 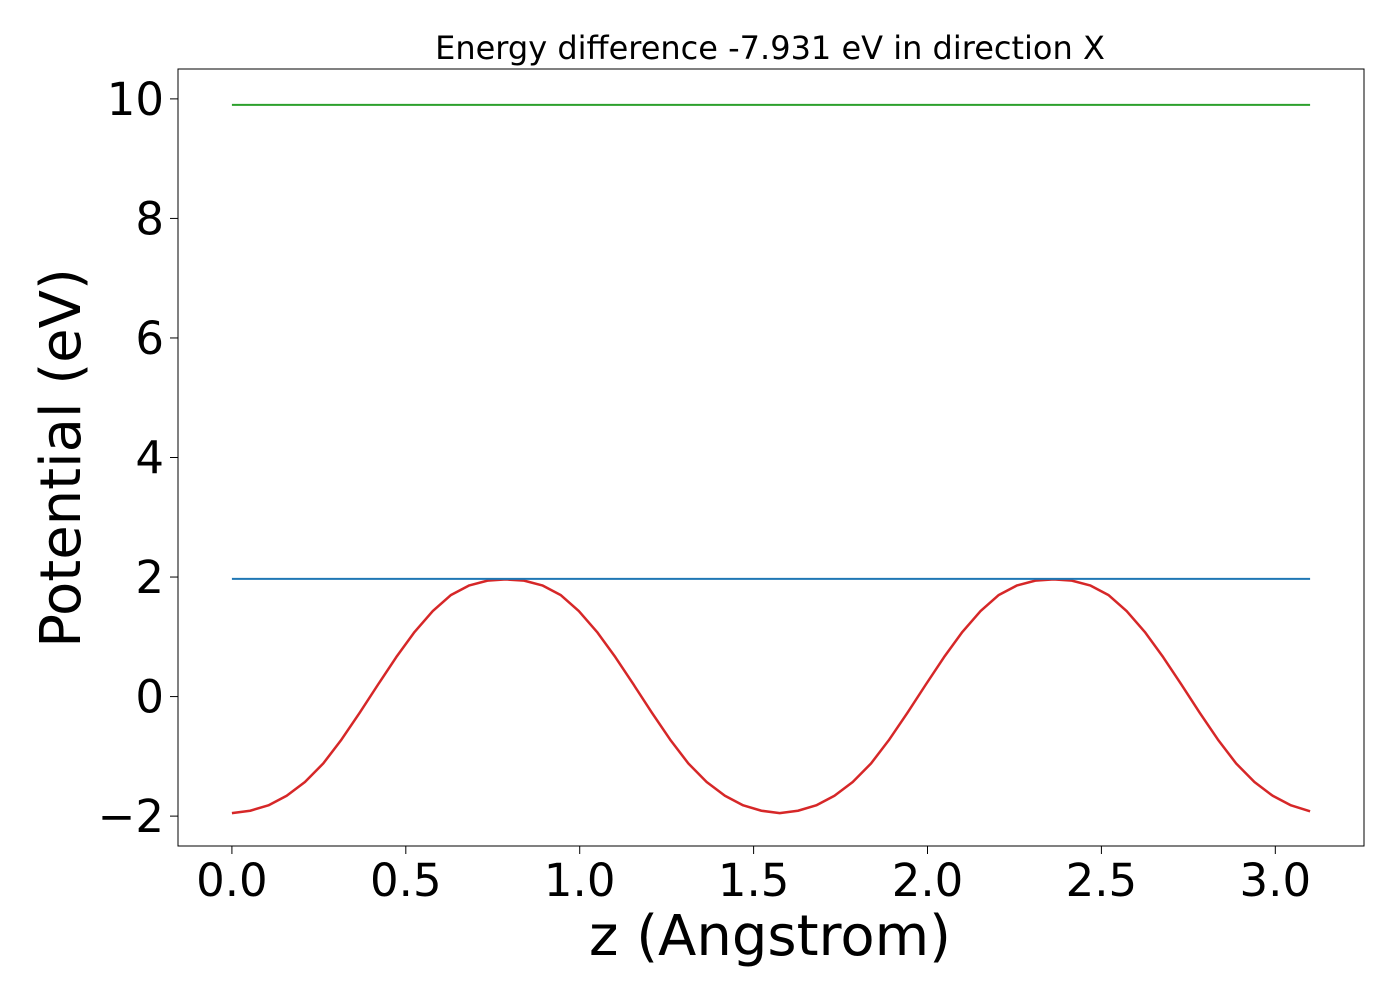 What do you see at coordinates (149, 697) in the screenshot?
I see `y-tick-label: 0` at bounding box center [149, 697].